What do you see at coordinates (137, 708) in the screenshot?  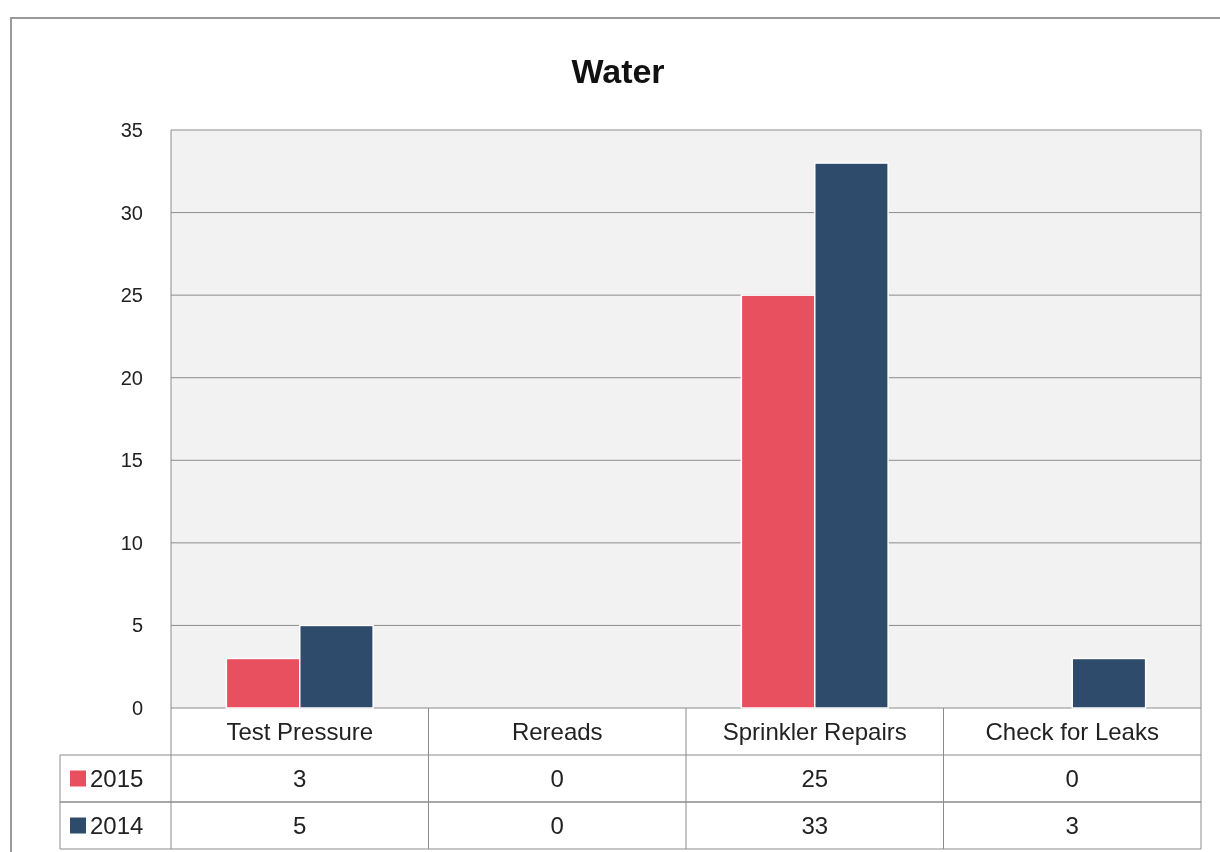 I see `y-tick-label: 0` at bounding box center [137, 708].